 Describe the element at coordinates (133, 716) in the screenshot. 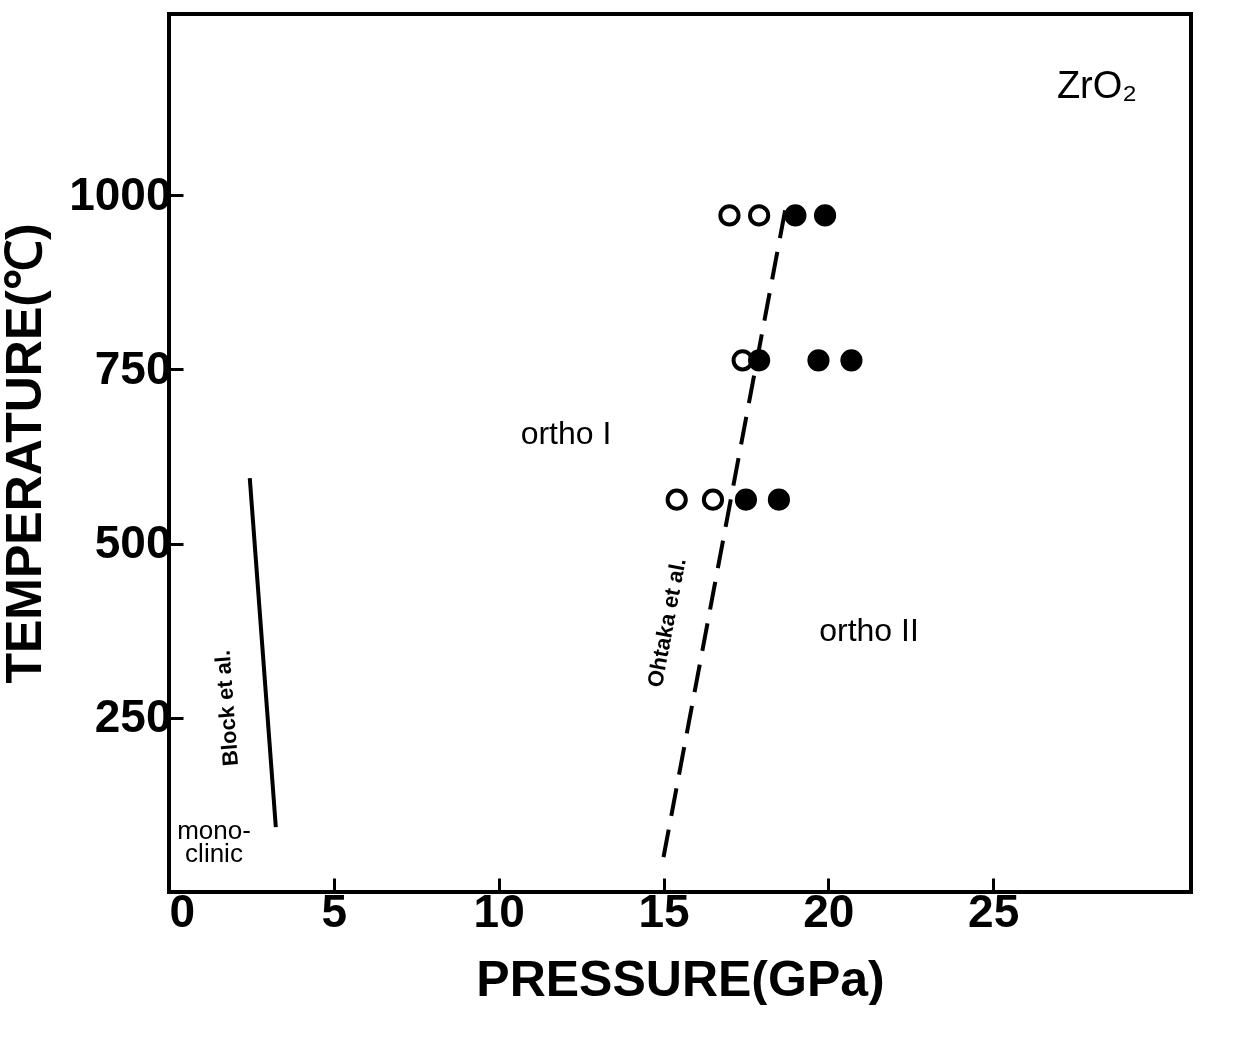

I see `y-tick-label: 250` at that location.